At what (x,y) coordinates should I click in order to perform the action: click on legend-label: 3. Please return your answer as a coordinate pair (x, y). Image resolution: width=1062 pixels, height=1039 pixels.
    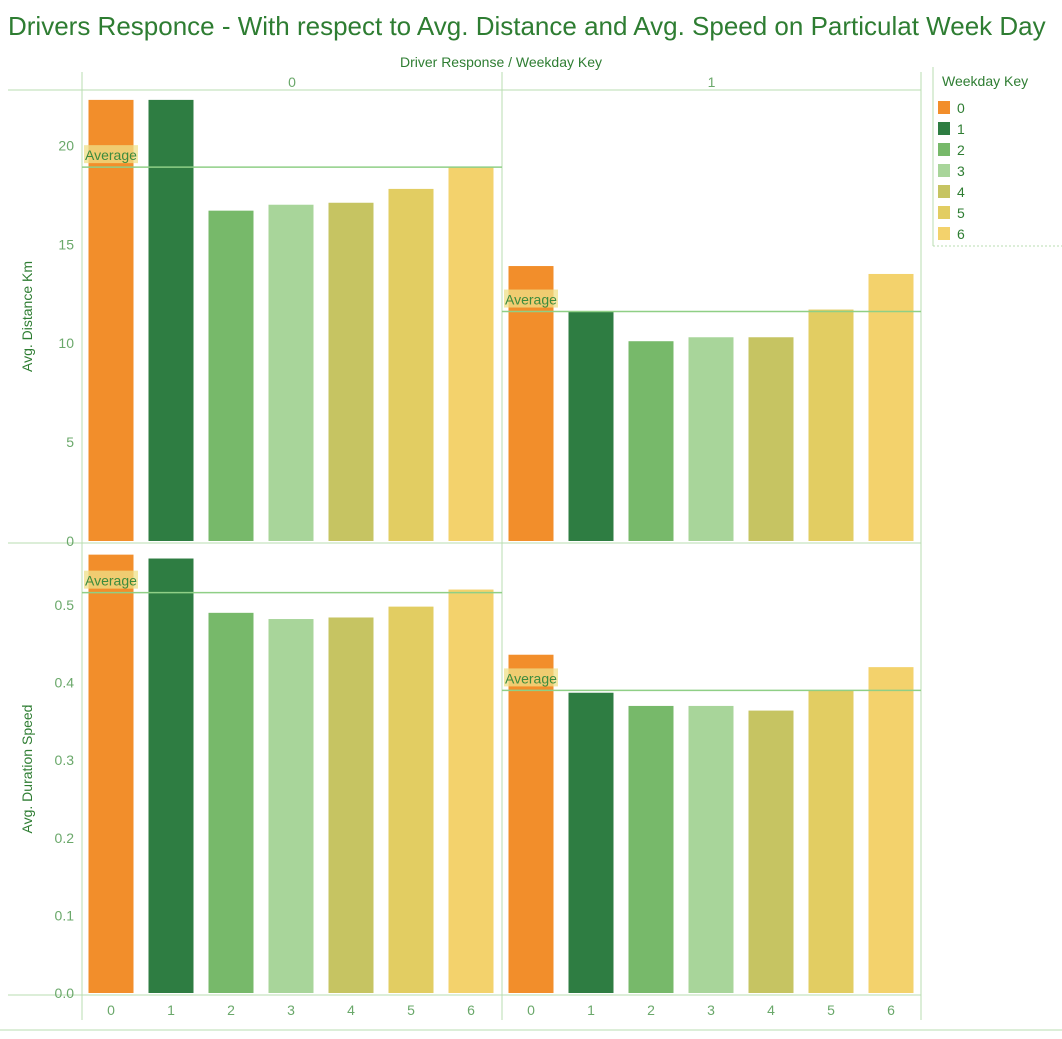
    Looking at the image, I should click on (961, 171).